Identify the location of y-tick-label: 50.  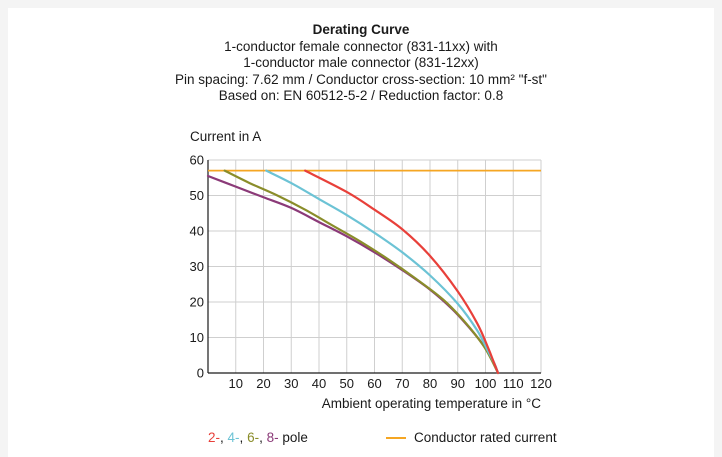
(197, 195).